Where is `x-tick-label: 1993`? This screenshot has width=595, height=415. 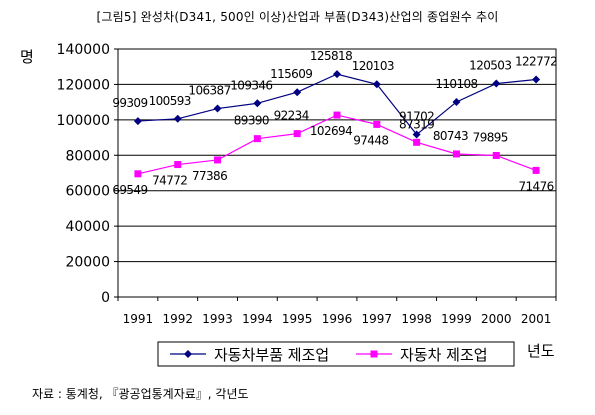
x-tick-label: 1993 is located at coordinates (217, 319).